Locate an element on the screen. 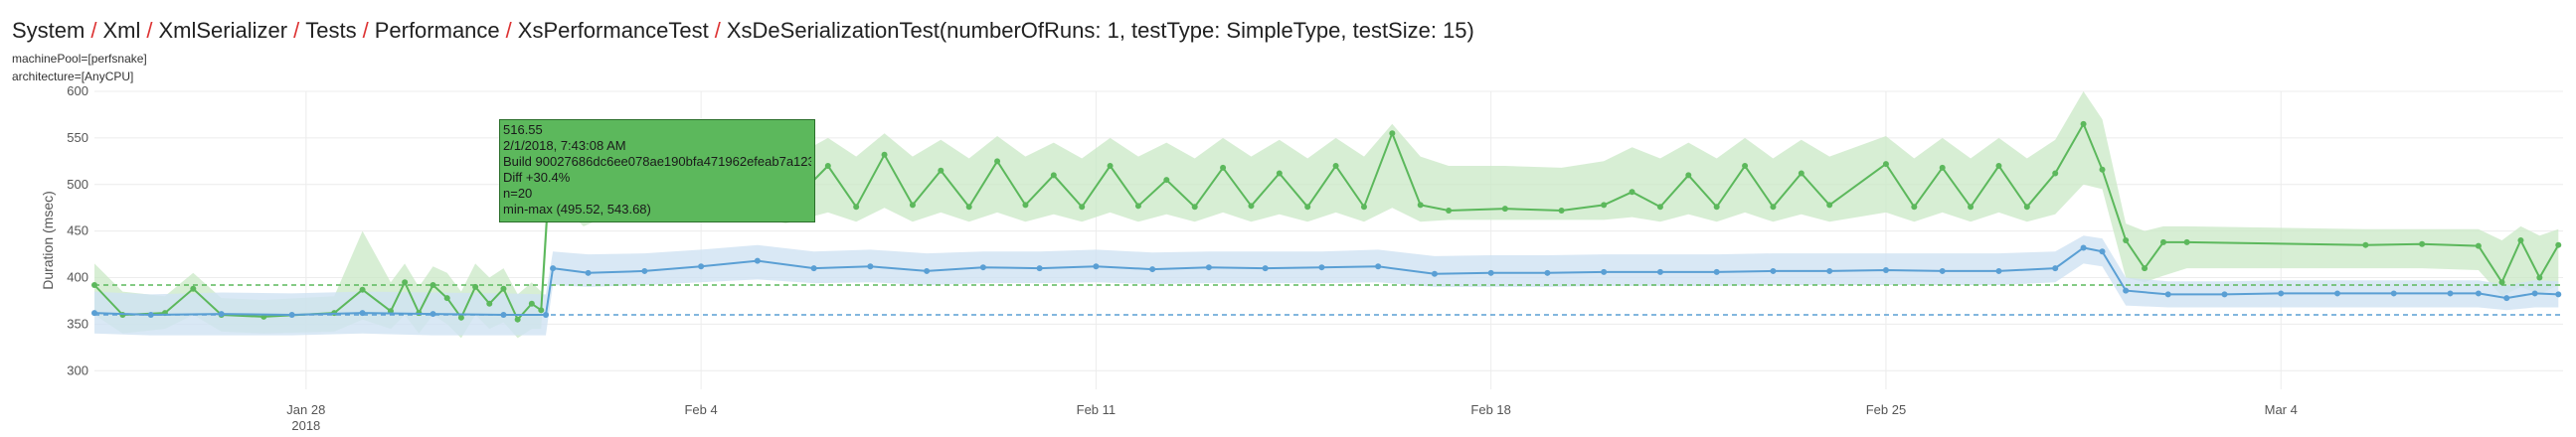 The width and height of the screenshot is (2576, 437). breadcrumb-item: System is located at coordinates (49, 30).